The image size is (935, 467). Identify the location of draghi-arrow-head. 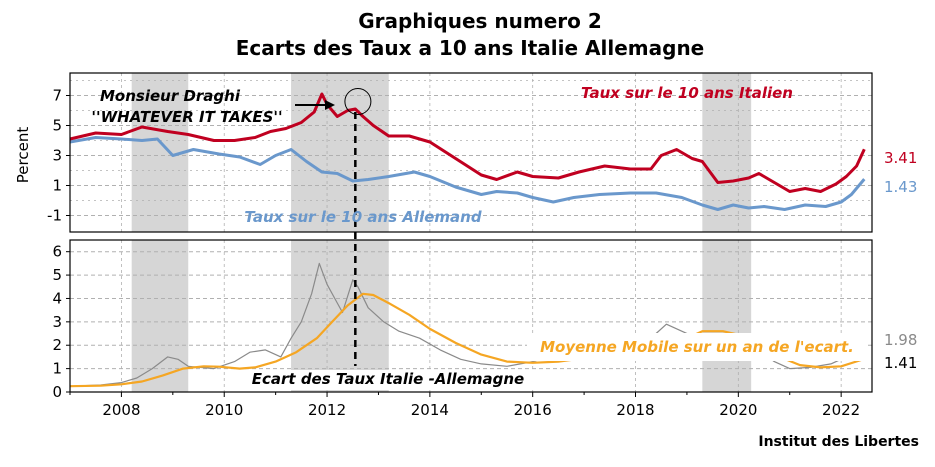
(330, 105).